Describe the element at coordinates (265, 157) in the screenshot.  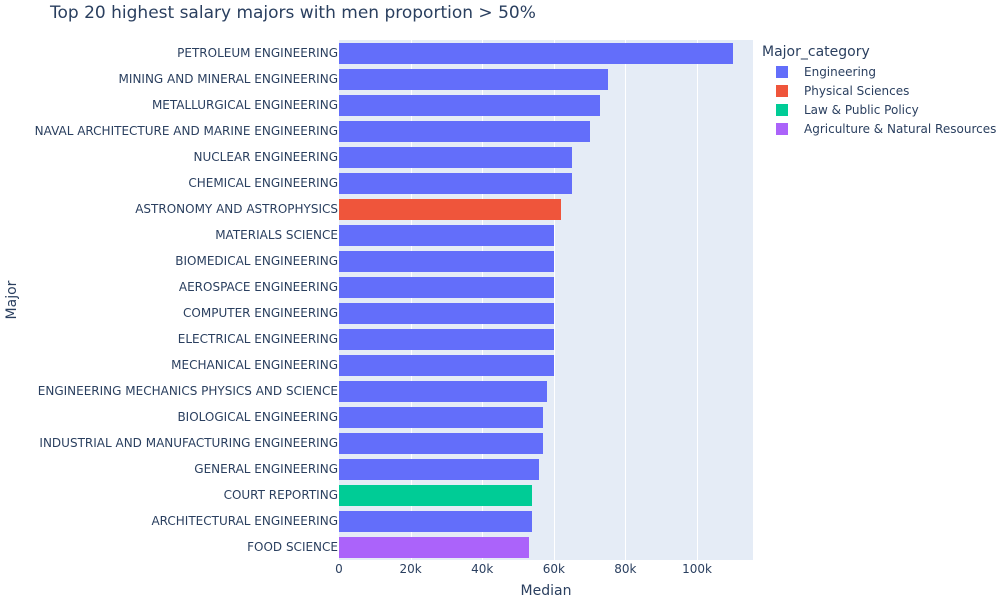
I see `y-tick-label: NUCLEAR ENGINEERING` at that location.